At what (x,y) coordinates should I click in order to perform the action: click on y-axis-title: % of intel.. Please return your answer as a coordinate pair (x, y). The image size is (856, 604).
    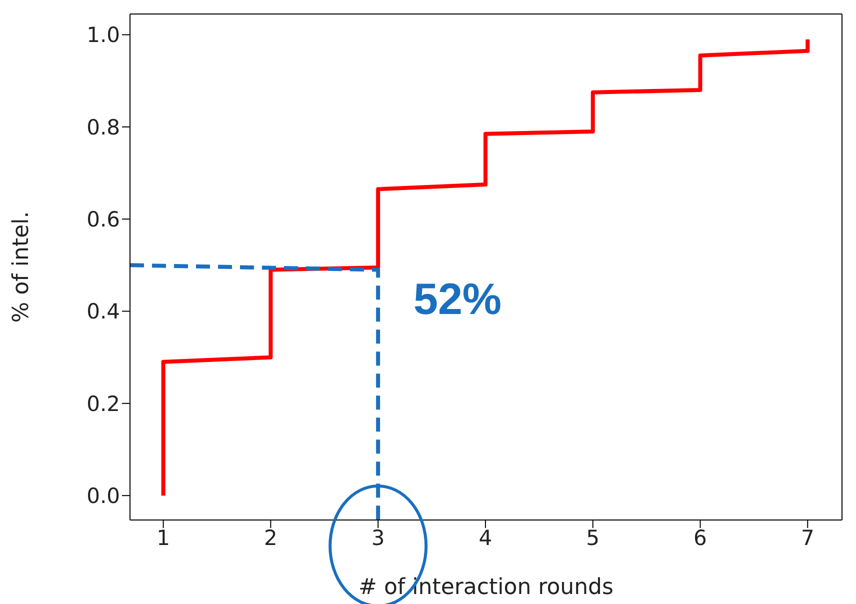
    Looking at the image, I should click on (21, 267).